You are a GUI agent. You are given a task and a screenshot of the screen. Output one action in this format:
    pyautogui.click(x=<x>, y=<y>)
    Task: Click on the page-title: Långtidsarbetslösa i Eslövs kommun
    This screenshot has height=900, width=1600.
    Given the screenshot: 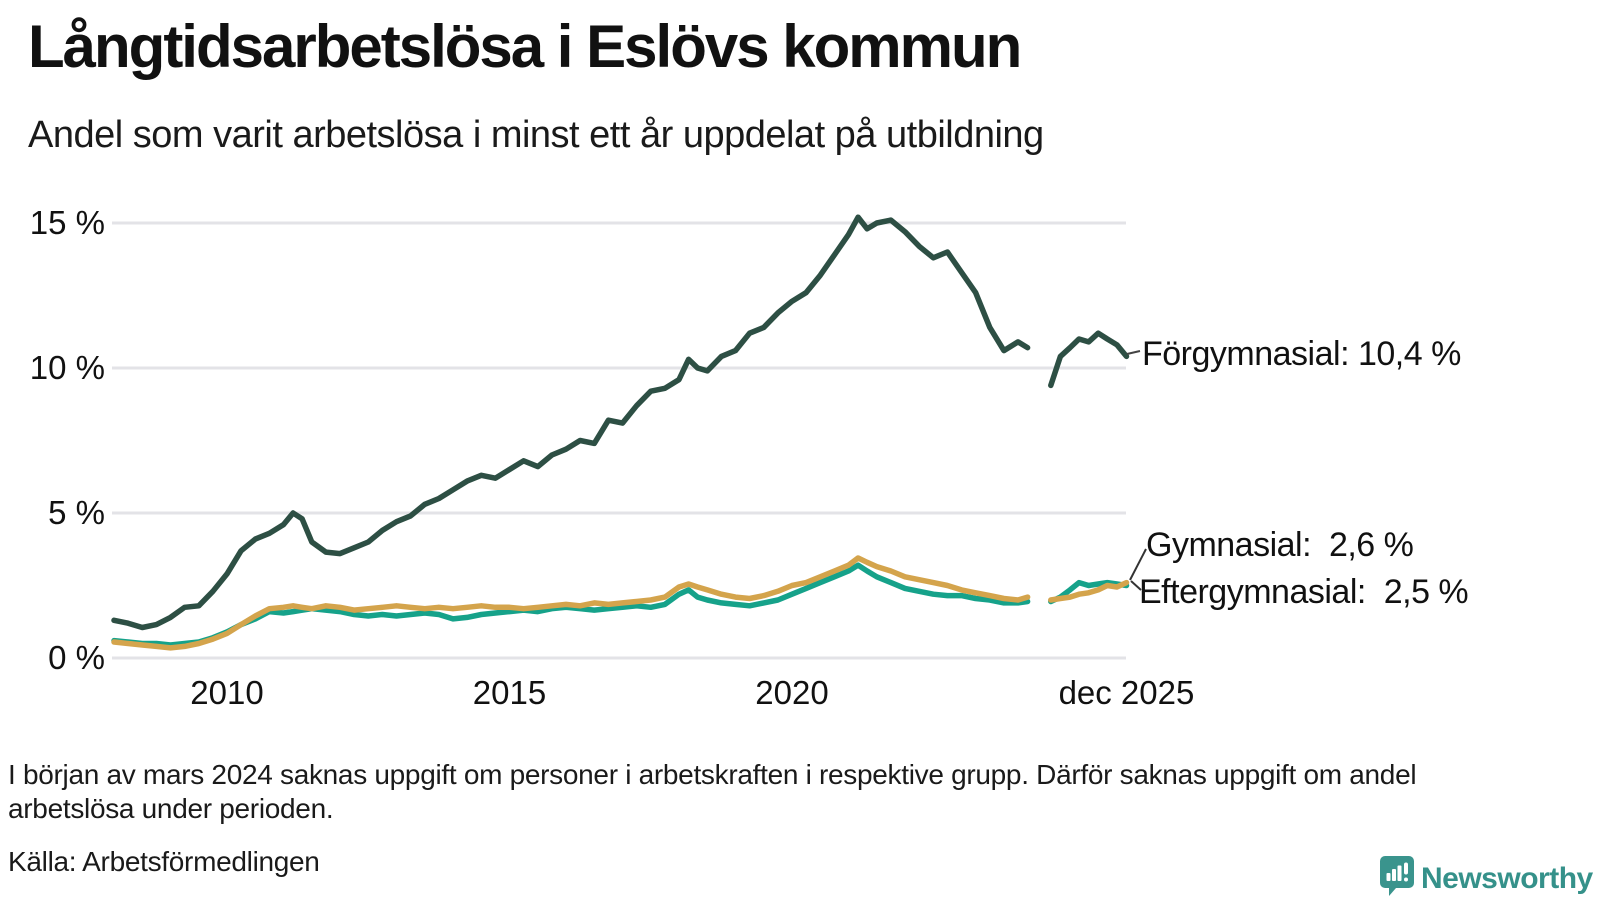 What is the action you would take?
    pyautogui.click(x=525, y=46)
    